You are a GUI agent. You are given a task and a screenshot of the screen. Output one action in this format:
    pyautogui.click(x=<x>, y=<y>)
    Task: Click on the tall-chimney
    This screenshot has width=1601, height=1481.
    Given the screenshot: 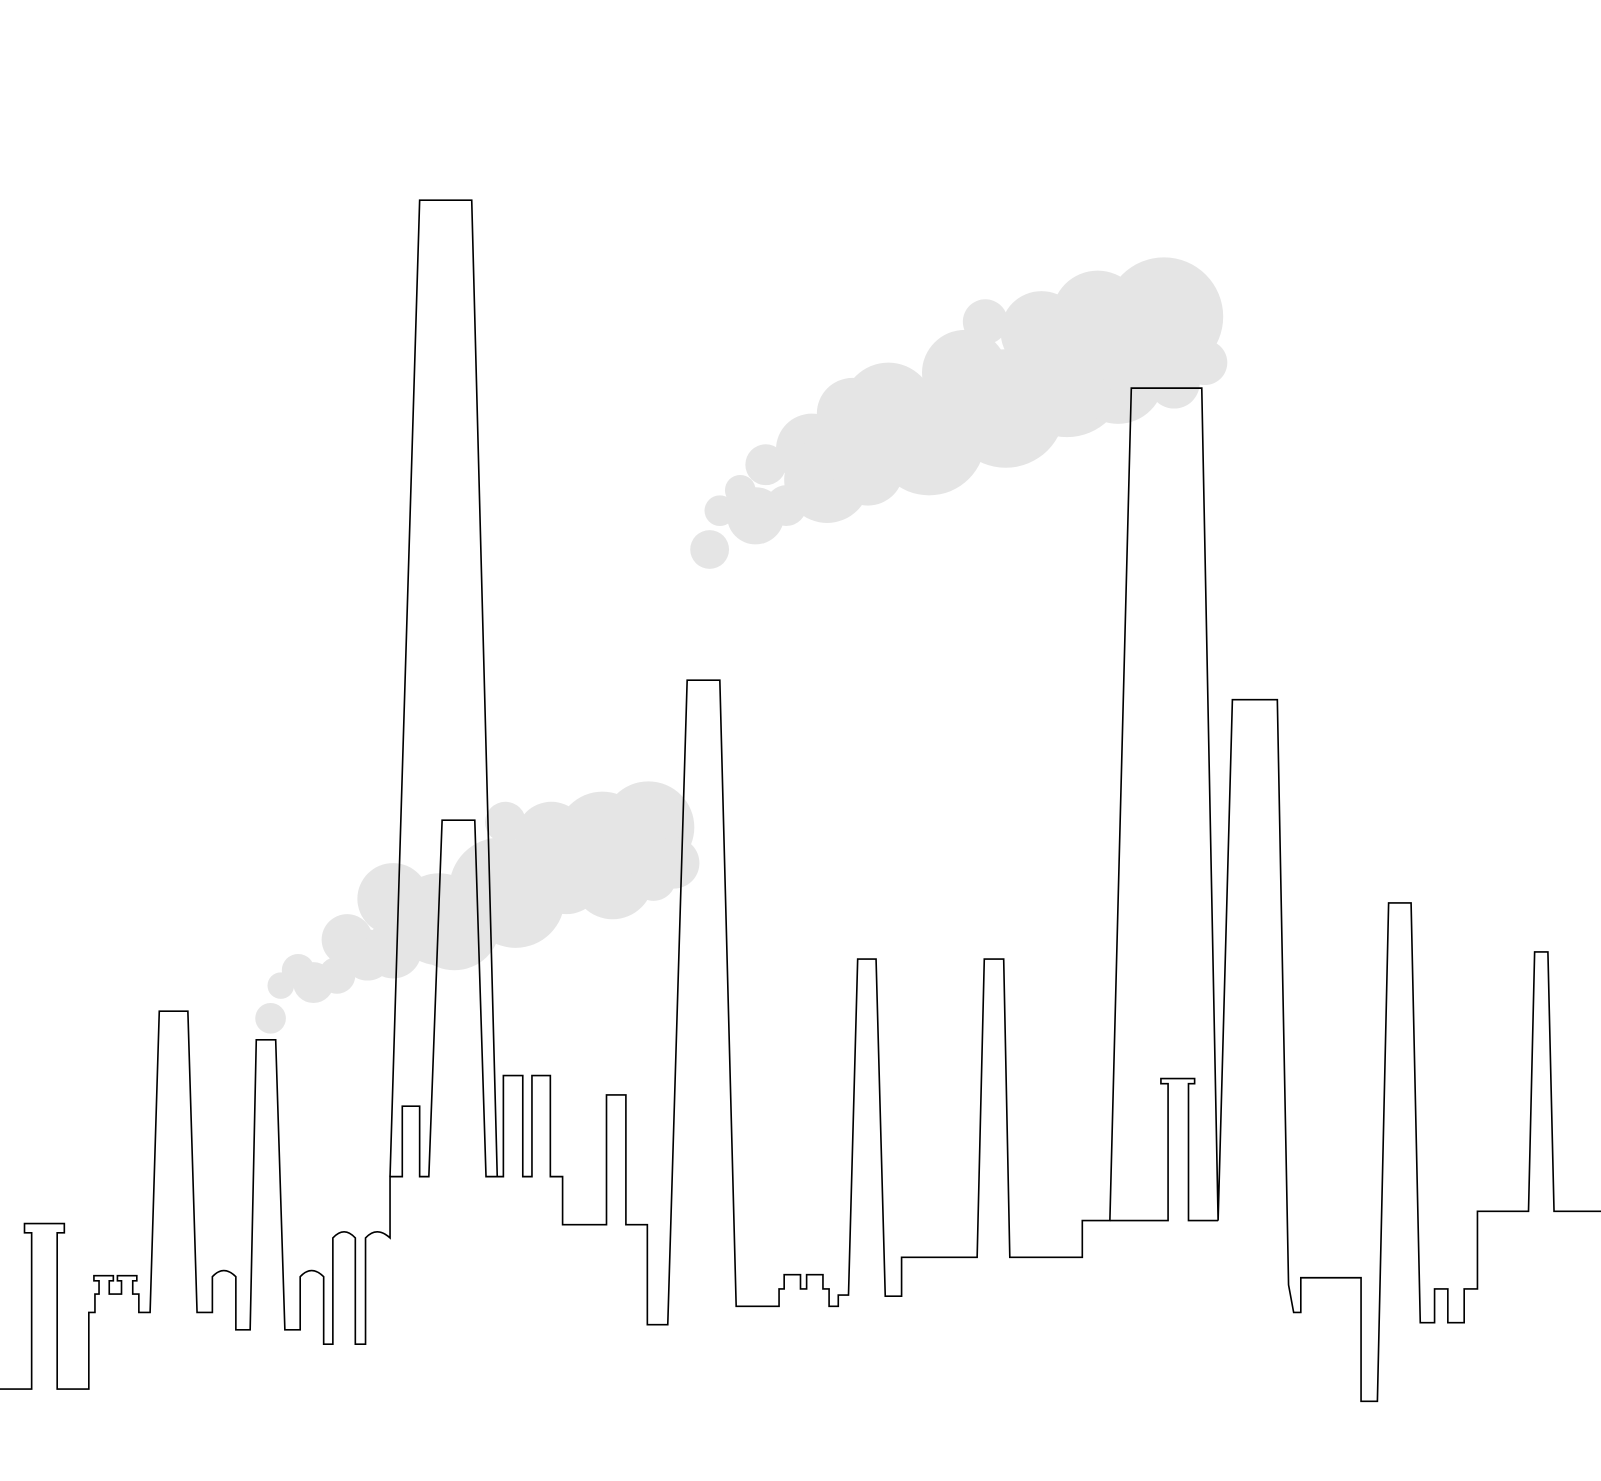 What is the action you would take?
    pyautogui.click(x=444, y=688)
    